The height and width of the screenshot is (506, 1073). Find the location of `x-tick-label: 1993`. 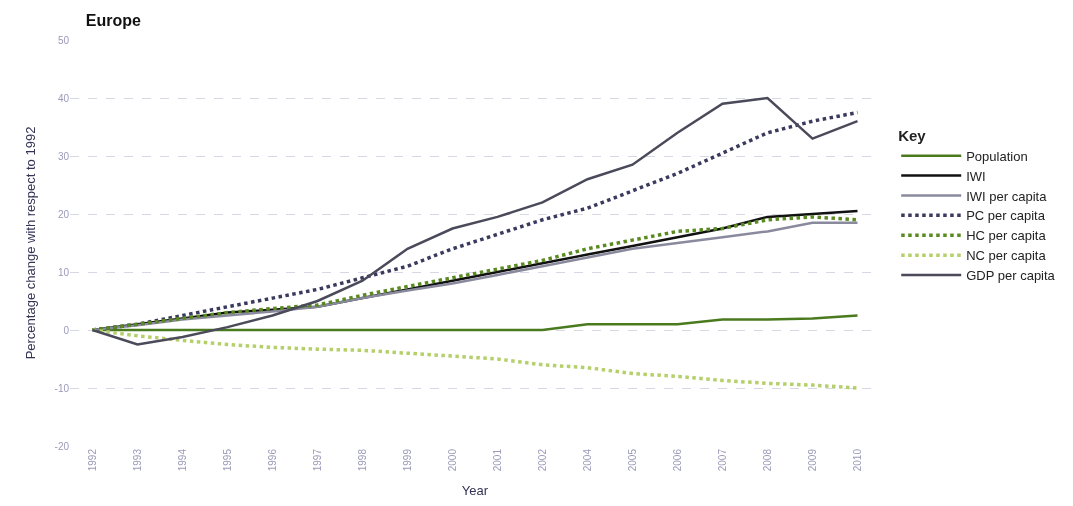

x-tick-label: 1993 is located at coordinates (137, 460).